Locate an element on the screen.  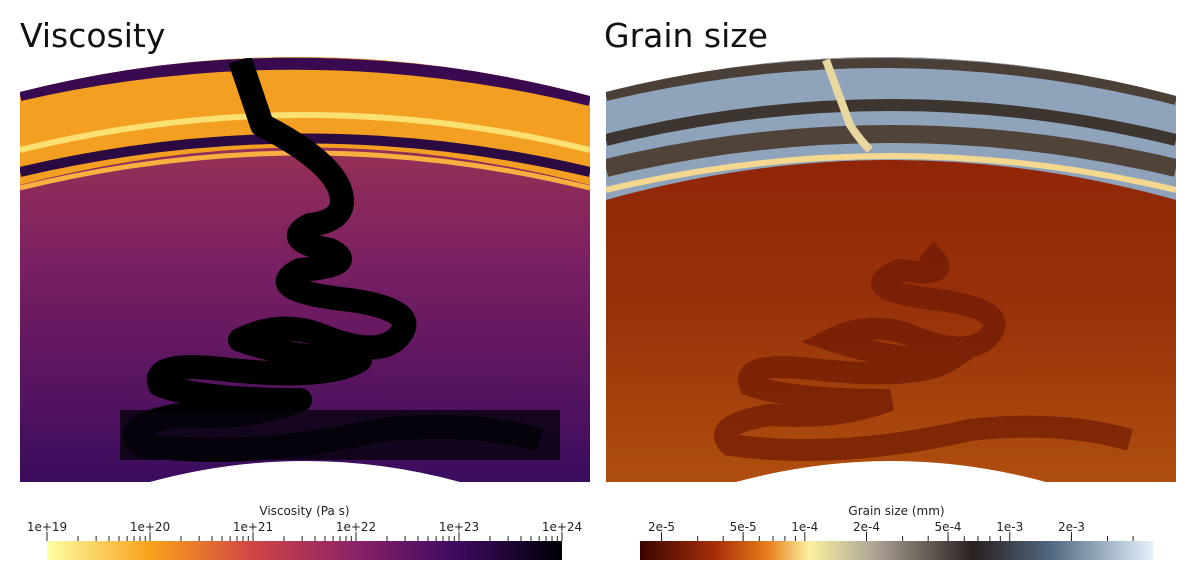
tick-label: 1e-4 is located at coordinates (804, 527).